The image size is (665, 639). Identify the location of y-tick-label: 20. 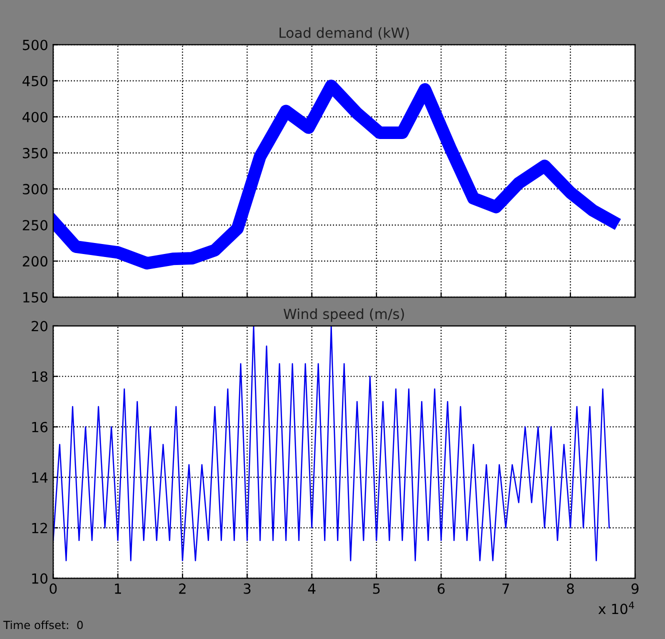
(40, 326).